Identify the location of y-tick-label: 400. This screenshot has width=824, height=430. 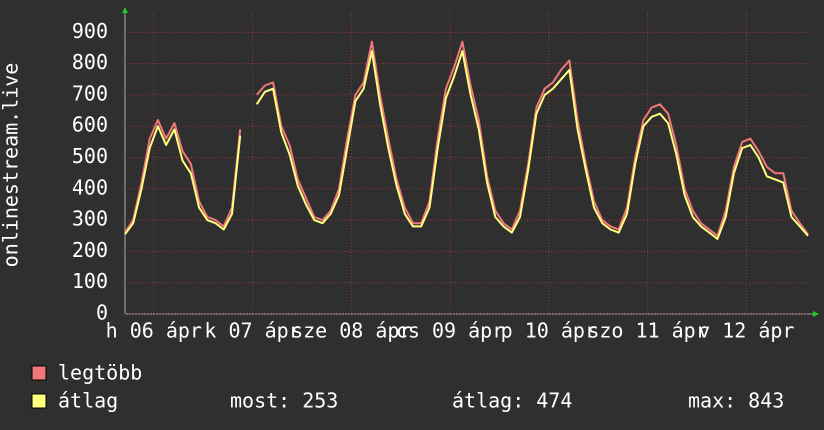
(90, 187).